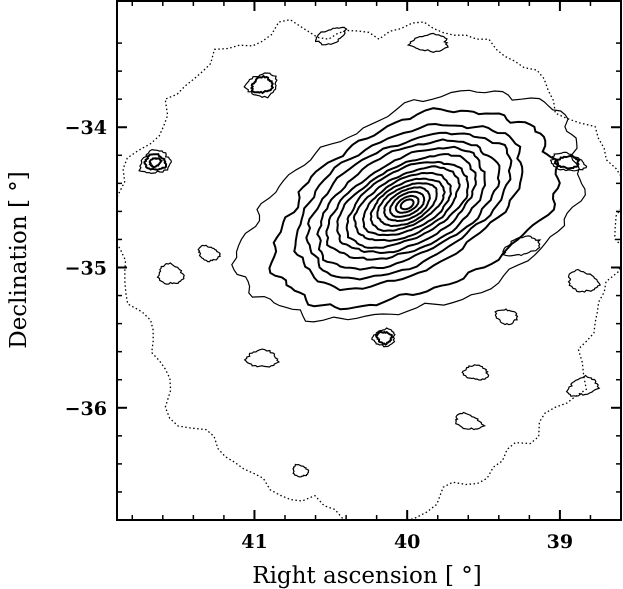 The height and width of the screenshot is (589, 623). What do you see at coordinates (407, 542) in the screenshot?
I see `x-tick-label-1: 40` at bounding box center [407, 542].